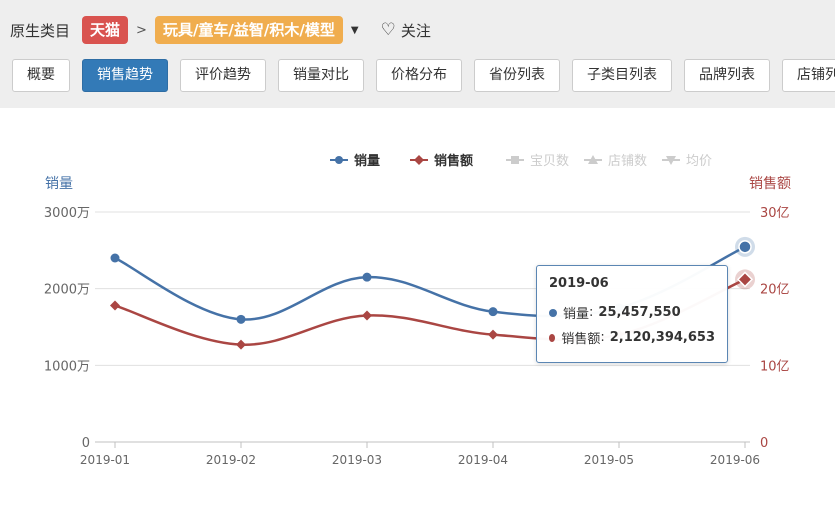 This screenshot has height=522, width=835. What do you see at coordinates (775, 290) in the screenshot?
I see `y-right-tick-label: 20亿` at bounding box center [775, 290].